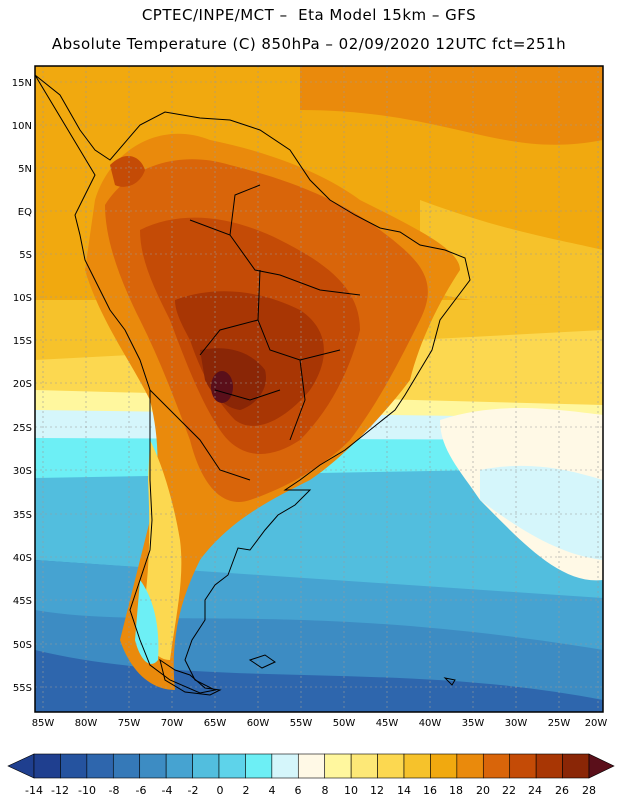 The width and height of the screenshot is (618, 800). What do you see at coordinates (298, 790) in the screenshot?
I see `colorbar-label: 6` at bounding box center [298, 790].